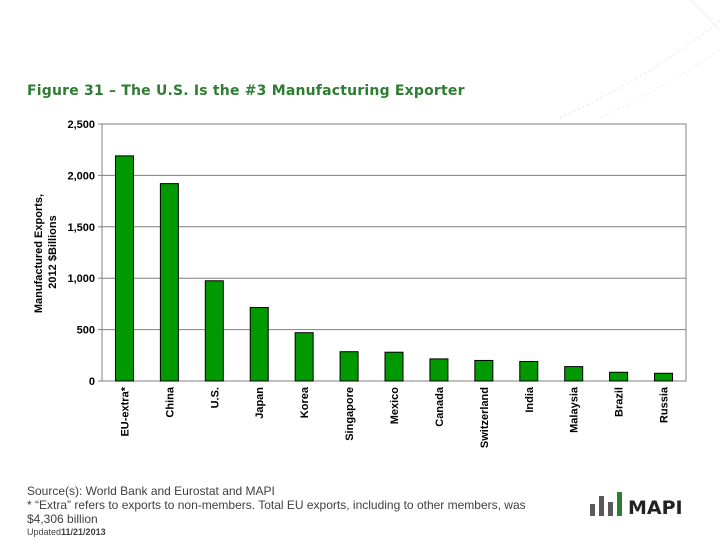 The height and width of the screenshot is (540, 720). I want to click on y-tick-label: 2,000, so click(81, 176).